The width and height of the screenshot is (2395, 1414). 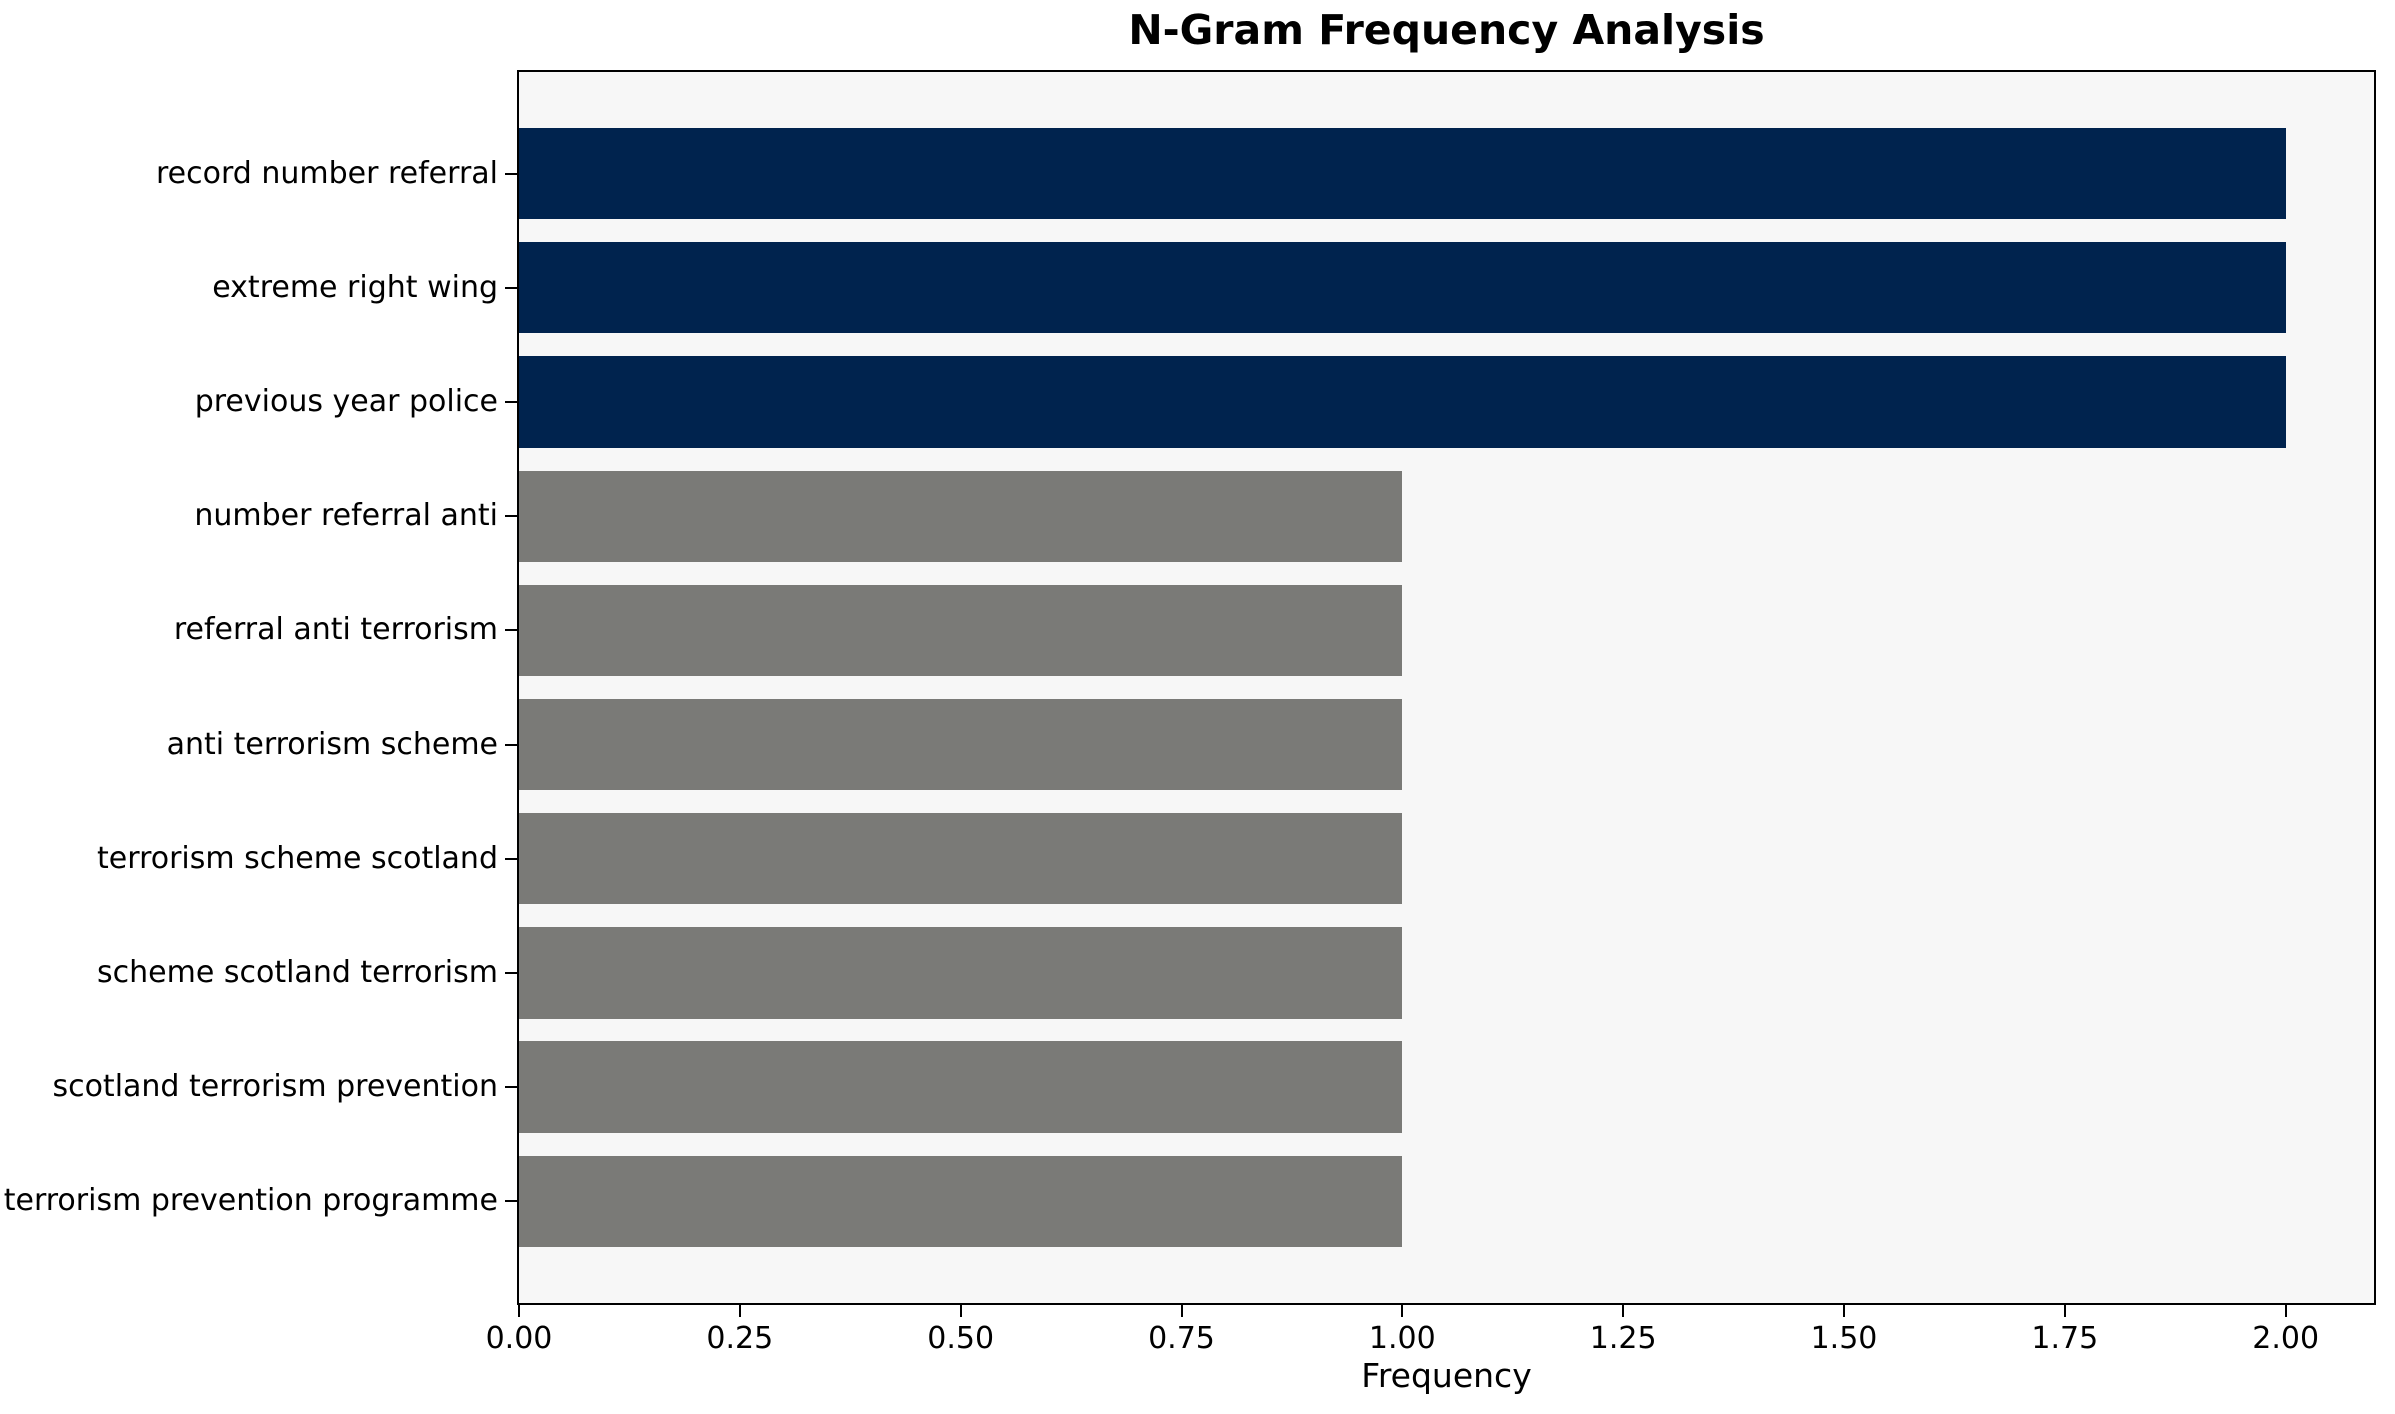 What do you see at coordinates (2286, 1338) in the screenshot?
I see `x-tick-label: 2.00` at bounding box center [2286, 1338].